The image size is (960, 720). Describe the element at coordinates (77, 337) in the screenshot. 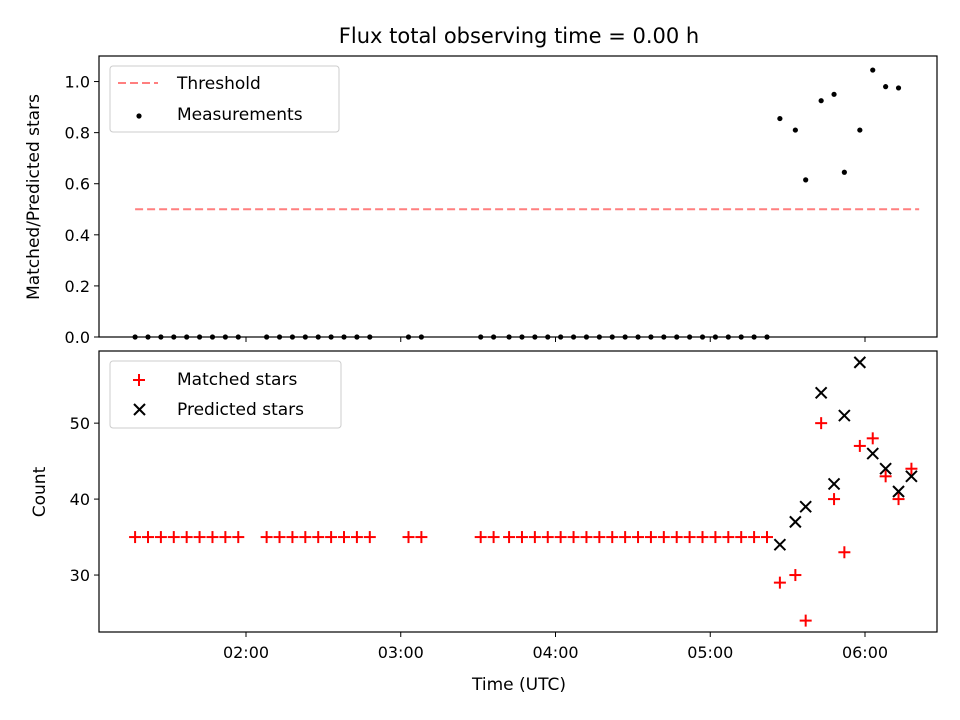

I see `top-y-tick-label: 0.0` at that location.